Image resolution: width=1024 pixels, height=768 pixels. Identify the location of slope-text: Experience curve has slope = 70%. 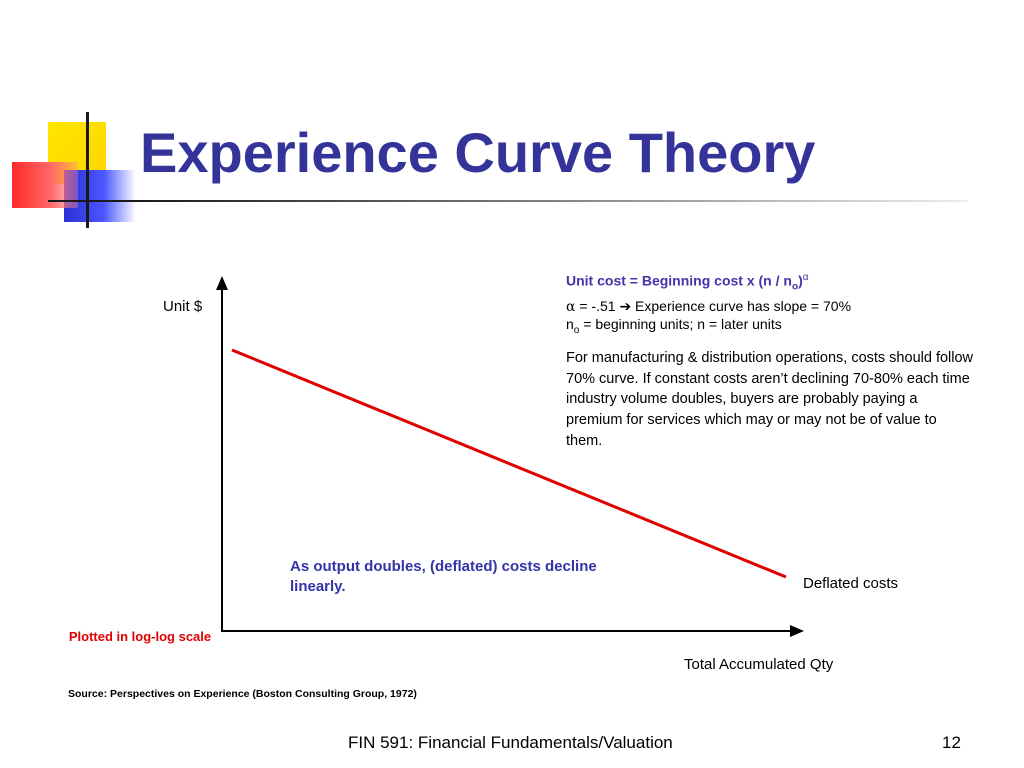
(741, 306).